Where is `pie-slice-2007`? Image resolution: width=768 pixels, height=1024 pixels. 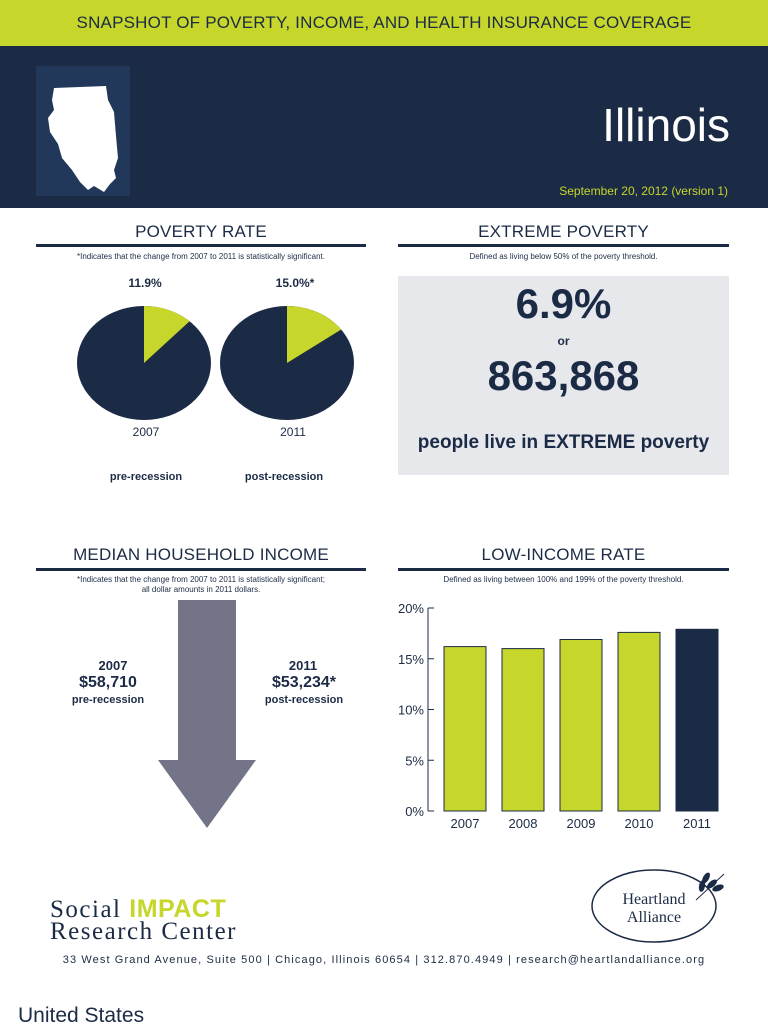
pie-slice-2007 is located at coordinates (167, 334).